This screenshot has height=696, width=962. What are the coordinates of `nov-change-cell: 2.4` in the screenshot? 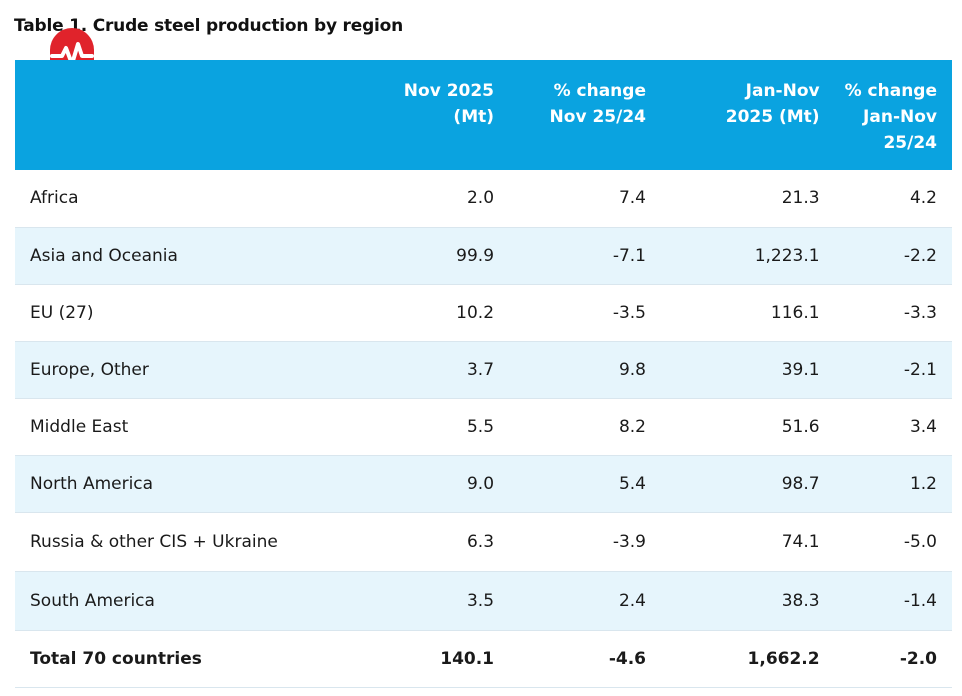 It's located at (585, 601).